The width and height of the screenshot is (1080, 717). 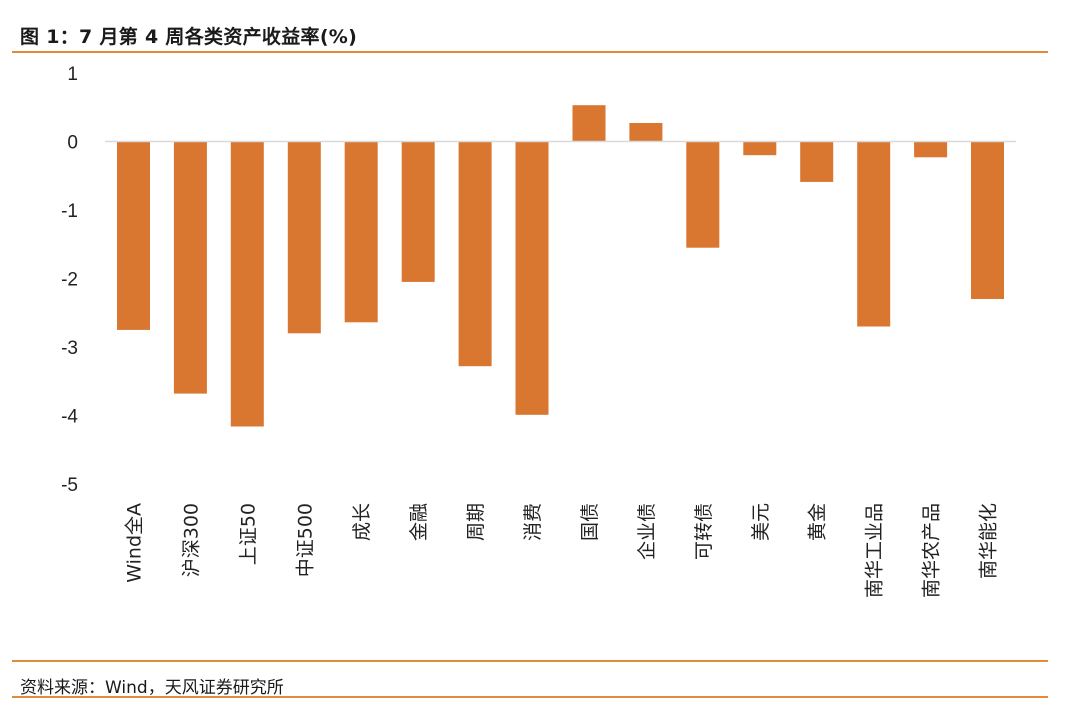 What do you see at coordinates (69, 417) in the screenshot?
I see `y-tick-label: -4` at bounding box center [69, 417].